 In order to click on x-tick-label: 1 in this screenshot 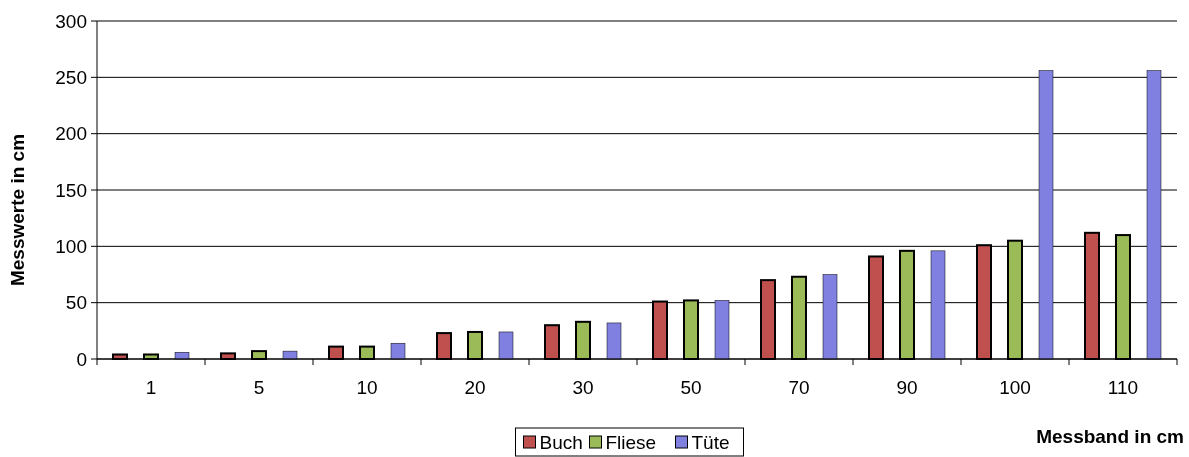, I will do `click(151, 387)`.